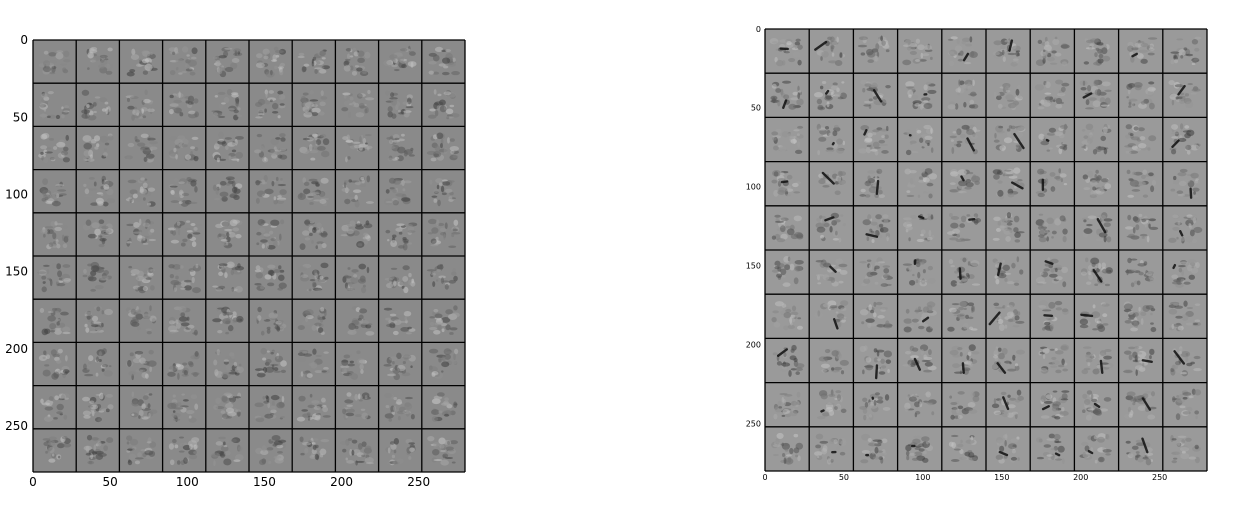 The height and width of the screenshot is (508, 1234). I want to click on y-tick-label: 150, so click(16, 272).